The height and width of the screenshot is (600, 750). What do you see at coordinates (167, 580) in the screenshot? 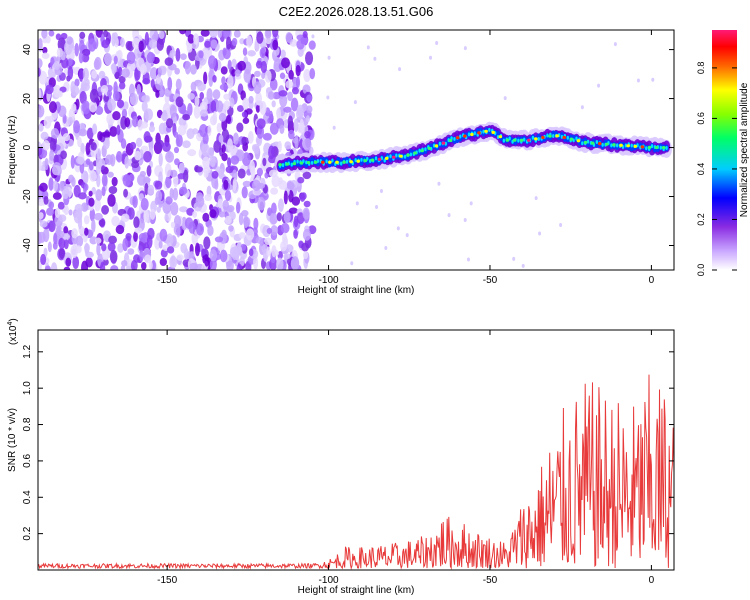
I see `snr-xtick-label: -150` at bounding box center [167, 580].